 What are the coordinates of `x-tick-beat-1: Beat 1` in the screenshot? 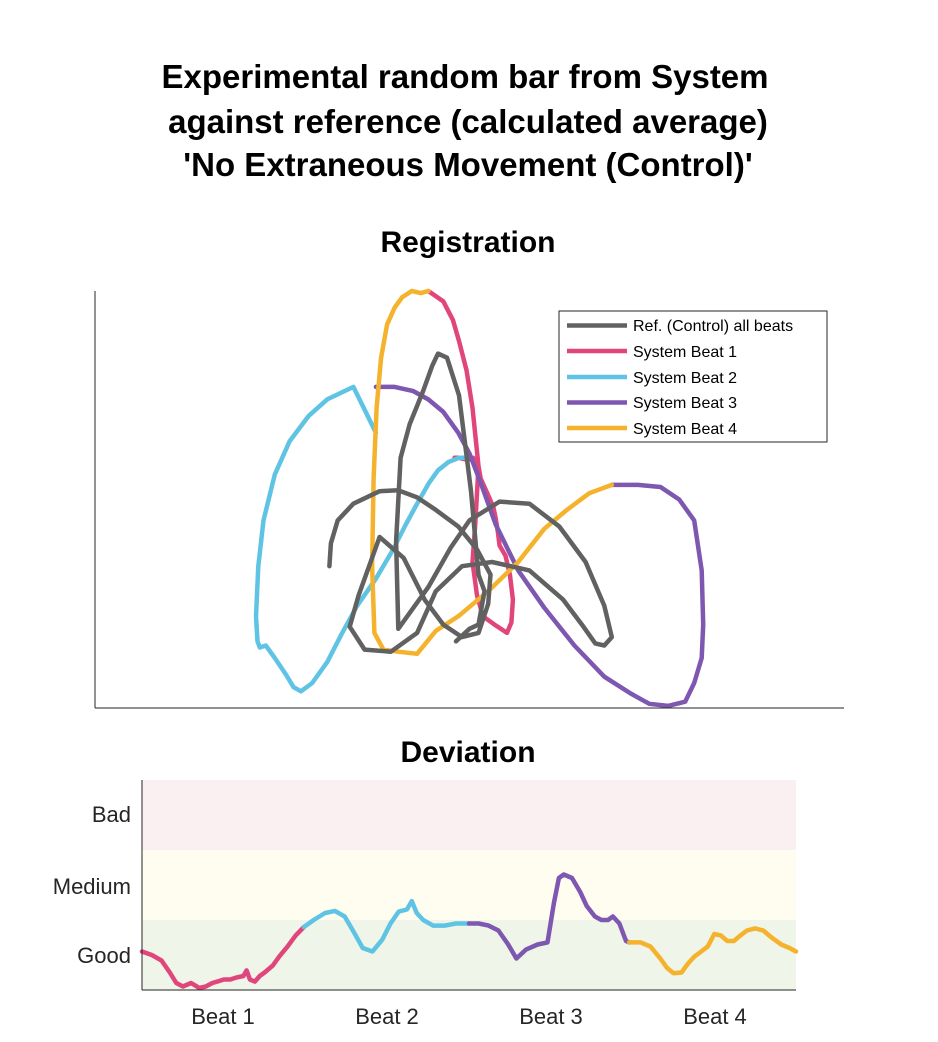 It's located at (223, 1016).